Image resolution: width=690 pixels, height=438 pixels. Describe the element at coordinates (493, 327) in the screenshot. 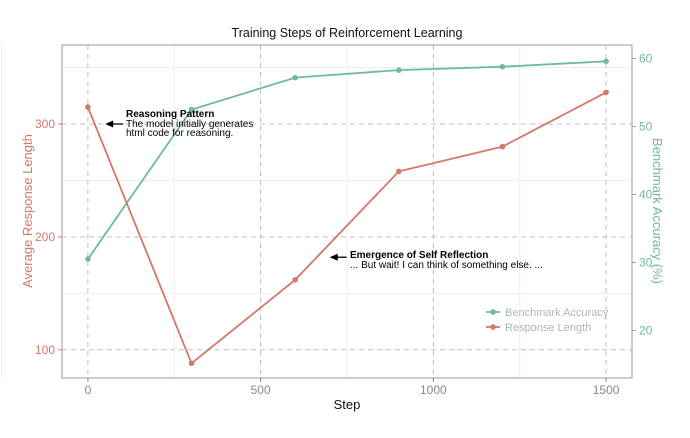

I see `legend-marker-response` at that location.